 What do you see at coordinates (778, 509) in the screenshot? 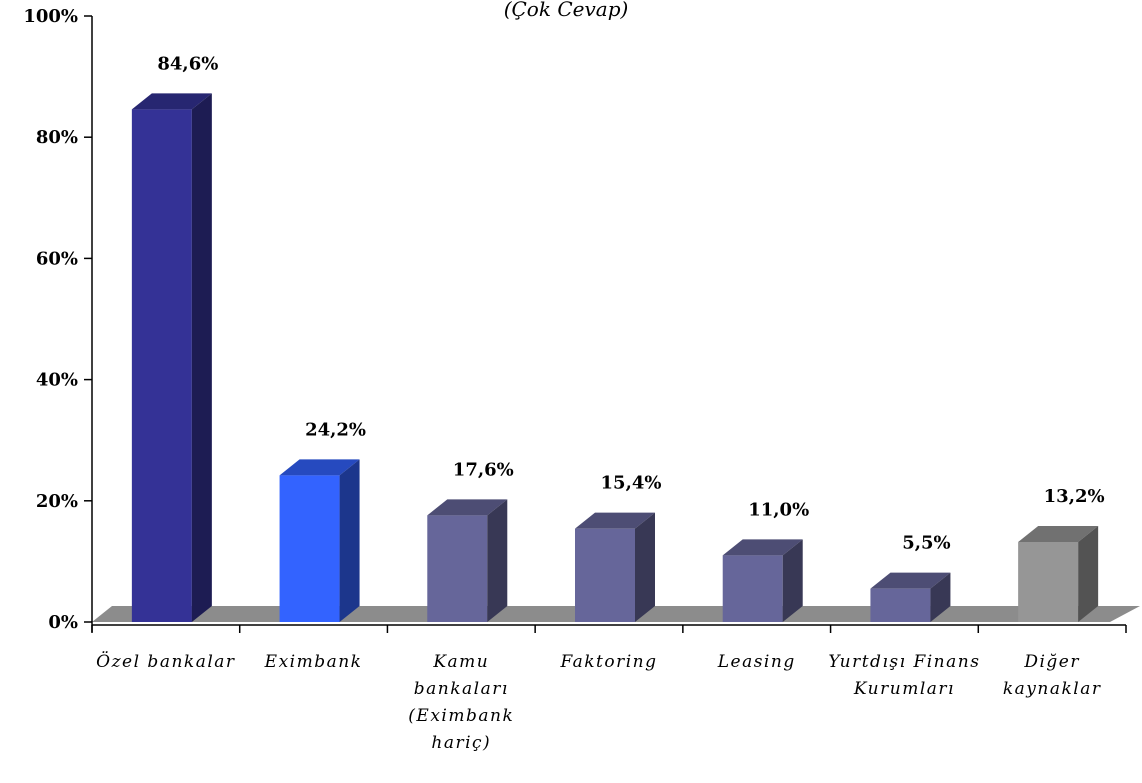
I see `data-label: 11,0%` at bounding box center [778, 509].